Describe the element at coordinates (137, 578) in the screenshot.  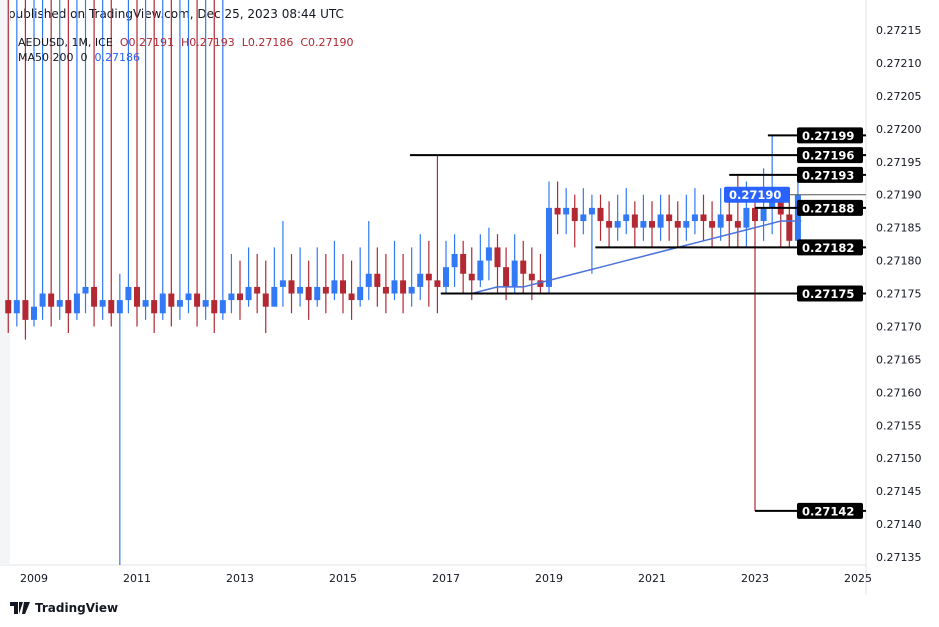
I see `x-tick-label: 2011` at that location.